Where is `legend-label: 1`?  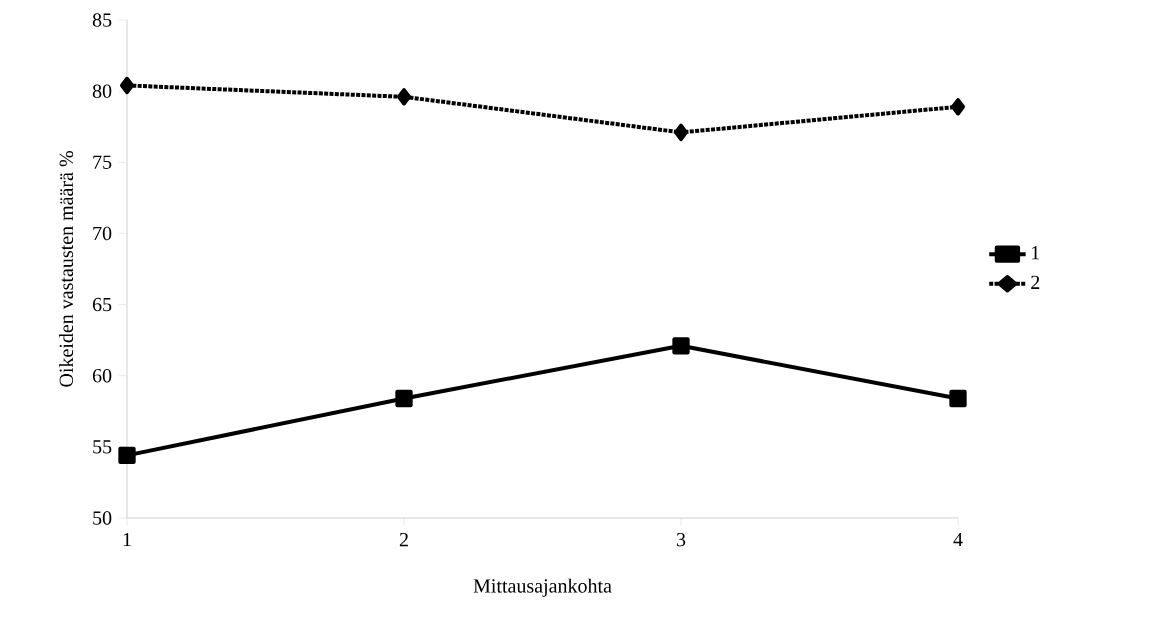 legend-label: 1 is located at coordinates (1036, 253).